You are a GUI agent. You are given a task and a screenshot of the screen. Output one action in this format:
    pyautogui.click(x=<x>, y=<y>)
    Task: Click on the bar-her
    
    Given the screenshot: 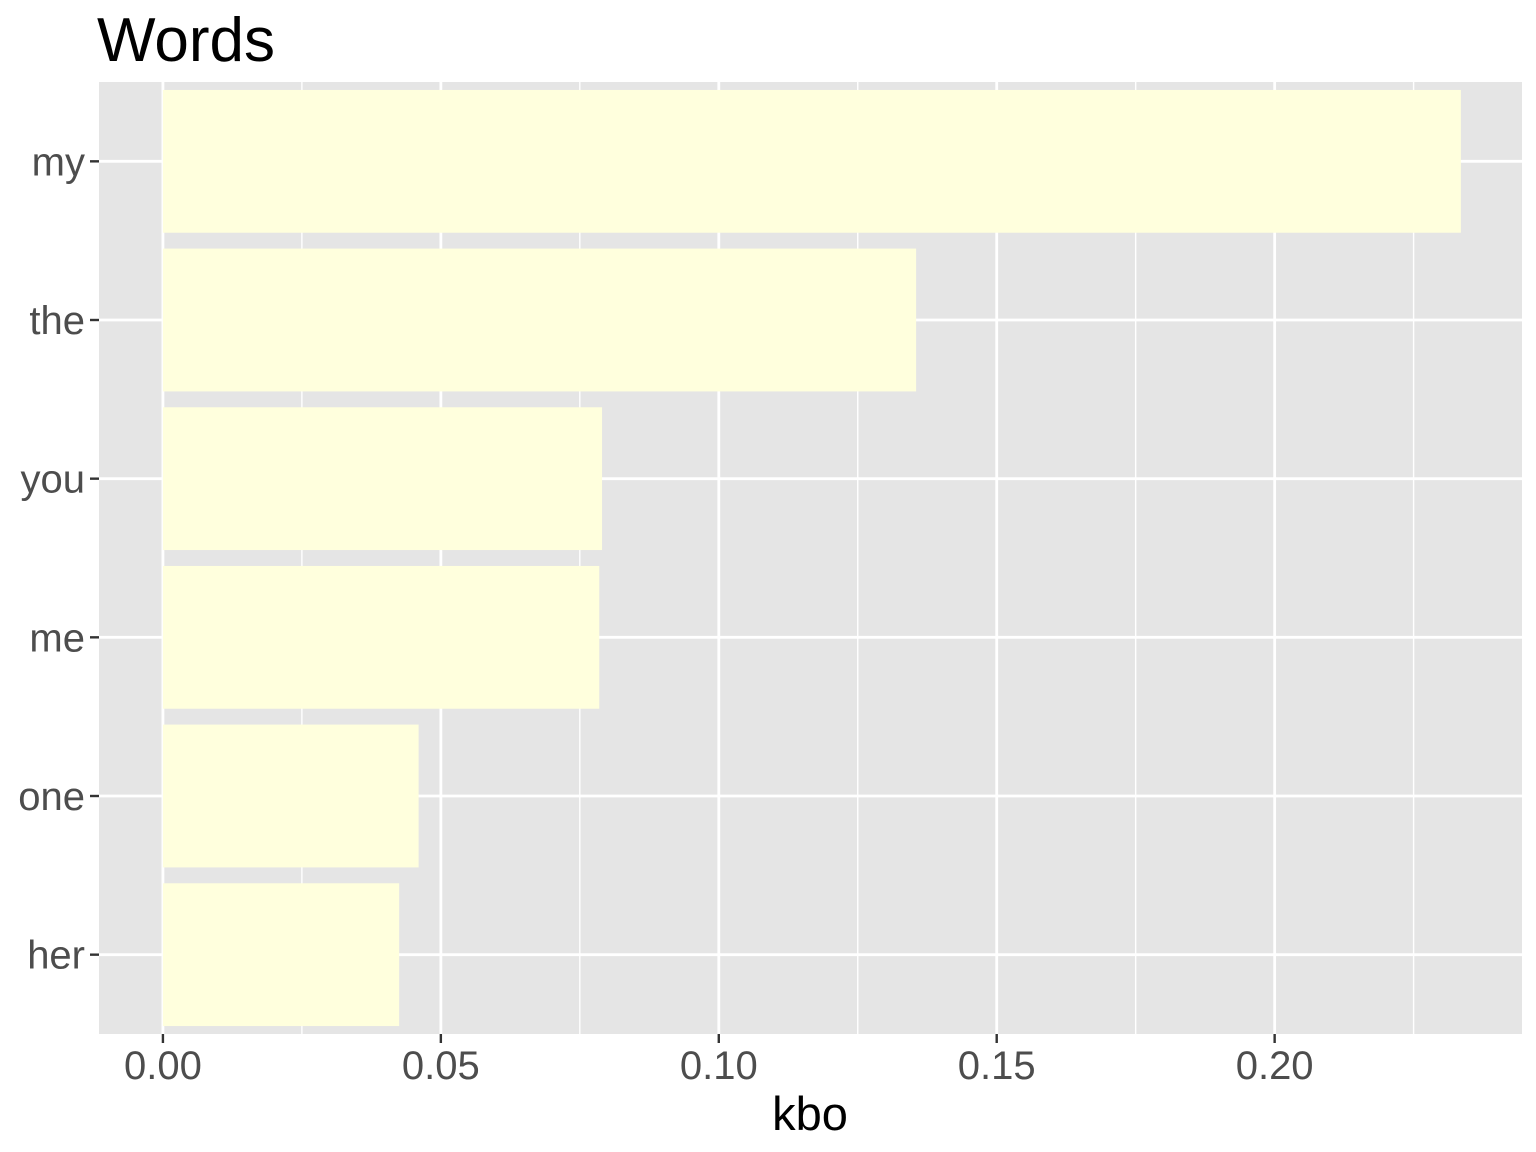 What is the action you would take?
    pyautogui.click(x=281, y=955)
    